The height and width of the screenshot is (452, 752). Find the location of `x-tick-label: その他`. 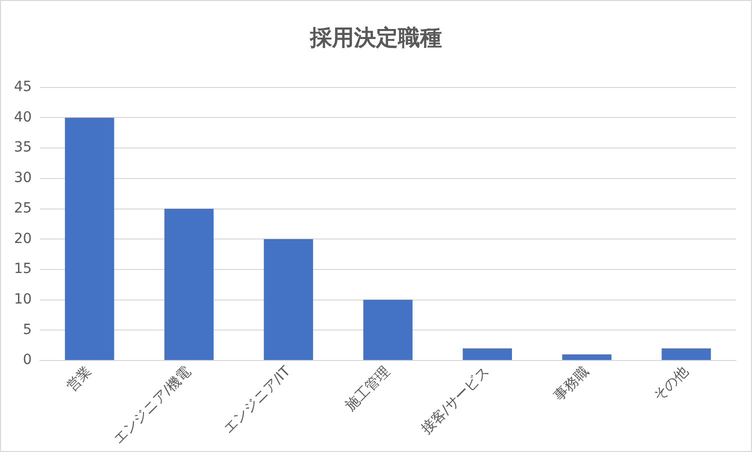

x-tick-label: その他 is located at coordinates (671, 384).